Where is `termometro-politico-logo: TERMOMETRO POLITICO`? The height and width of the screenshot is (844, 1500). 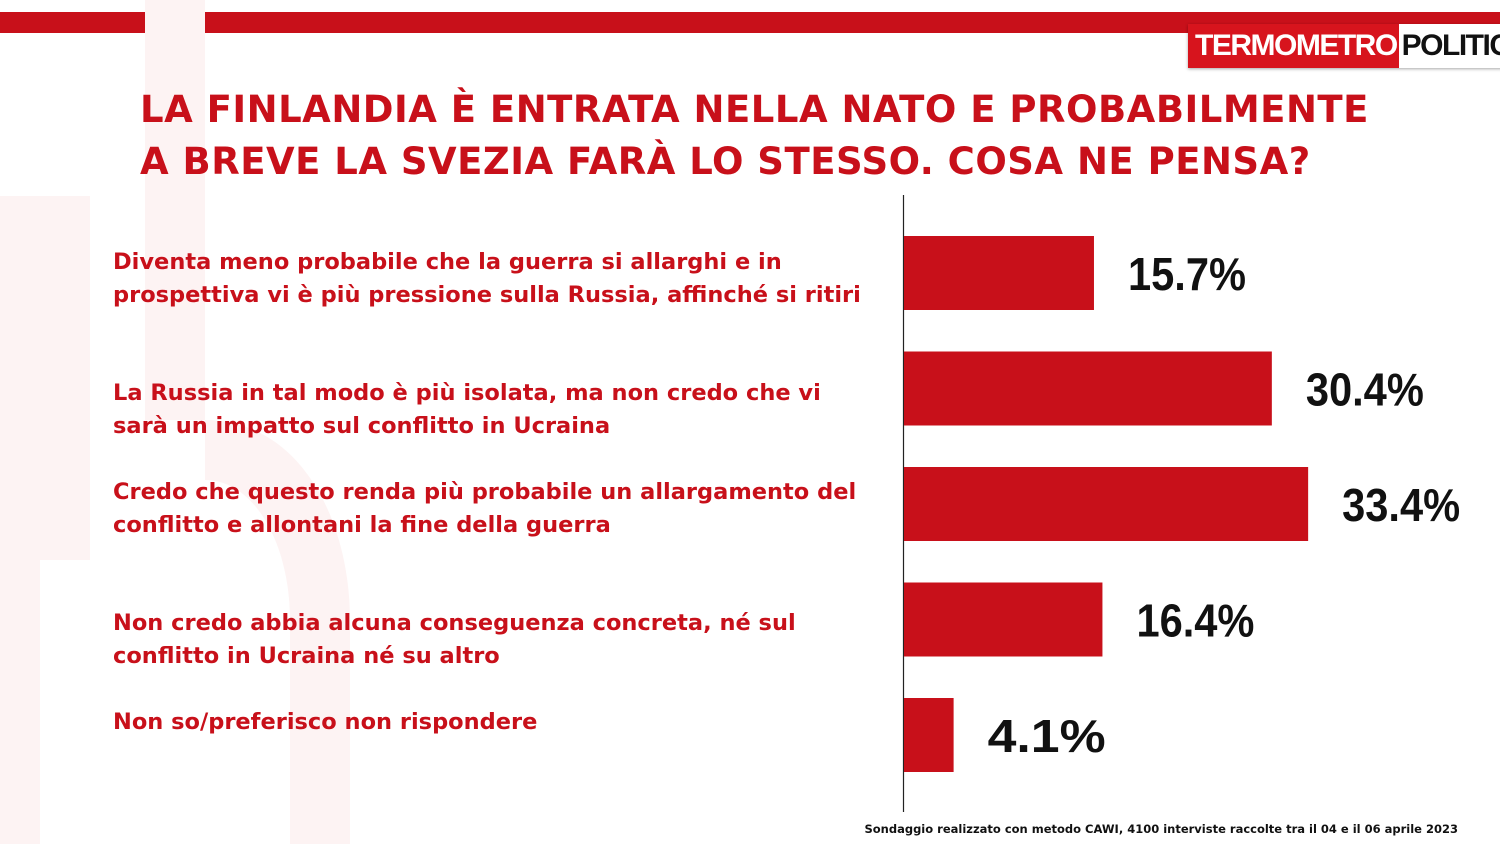
termometro-politico-logo: TERMOMETRO POLITICO is located at coordinates (1344, 46).